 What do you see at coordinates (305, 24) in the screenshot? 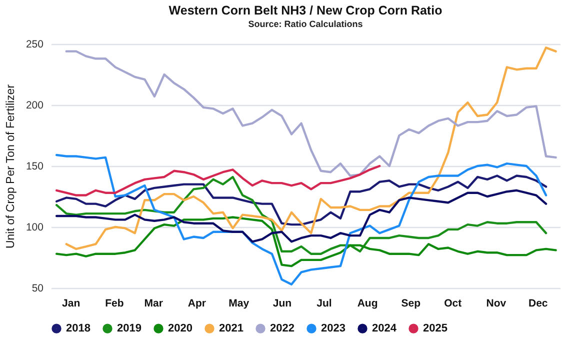
I see `chart-subtitle: Source: Ratio Calculations` at bounding box center [305, 24].